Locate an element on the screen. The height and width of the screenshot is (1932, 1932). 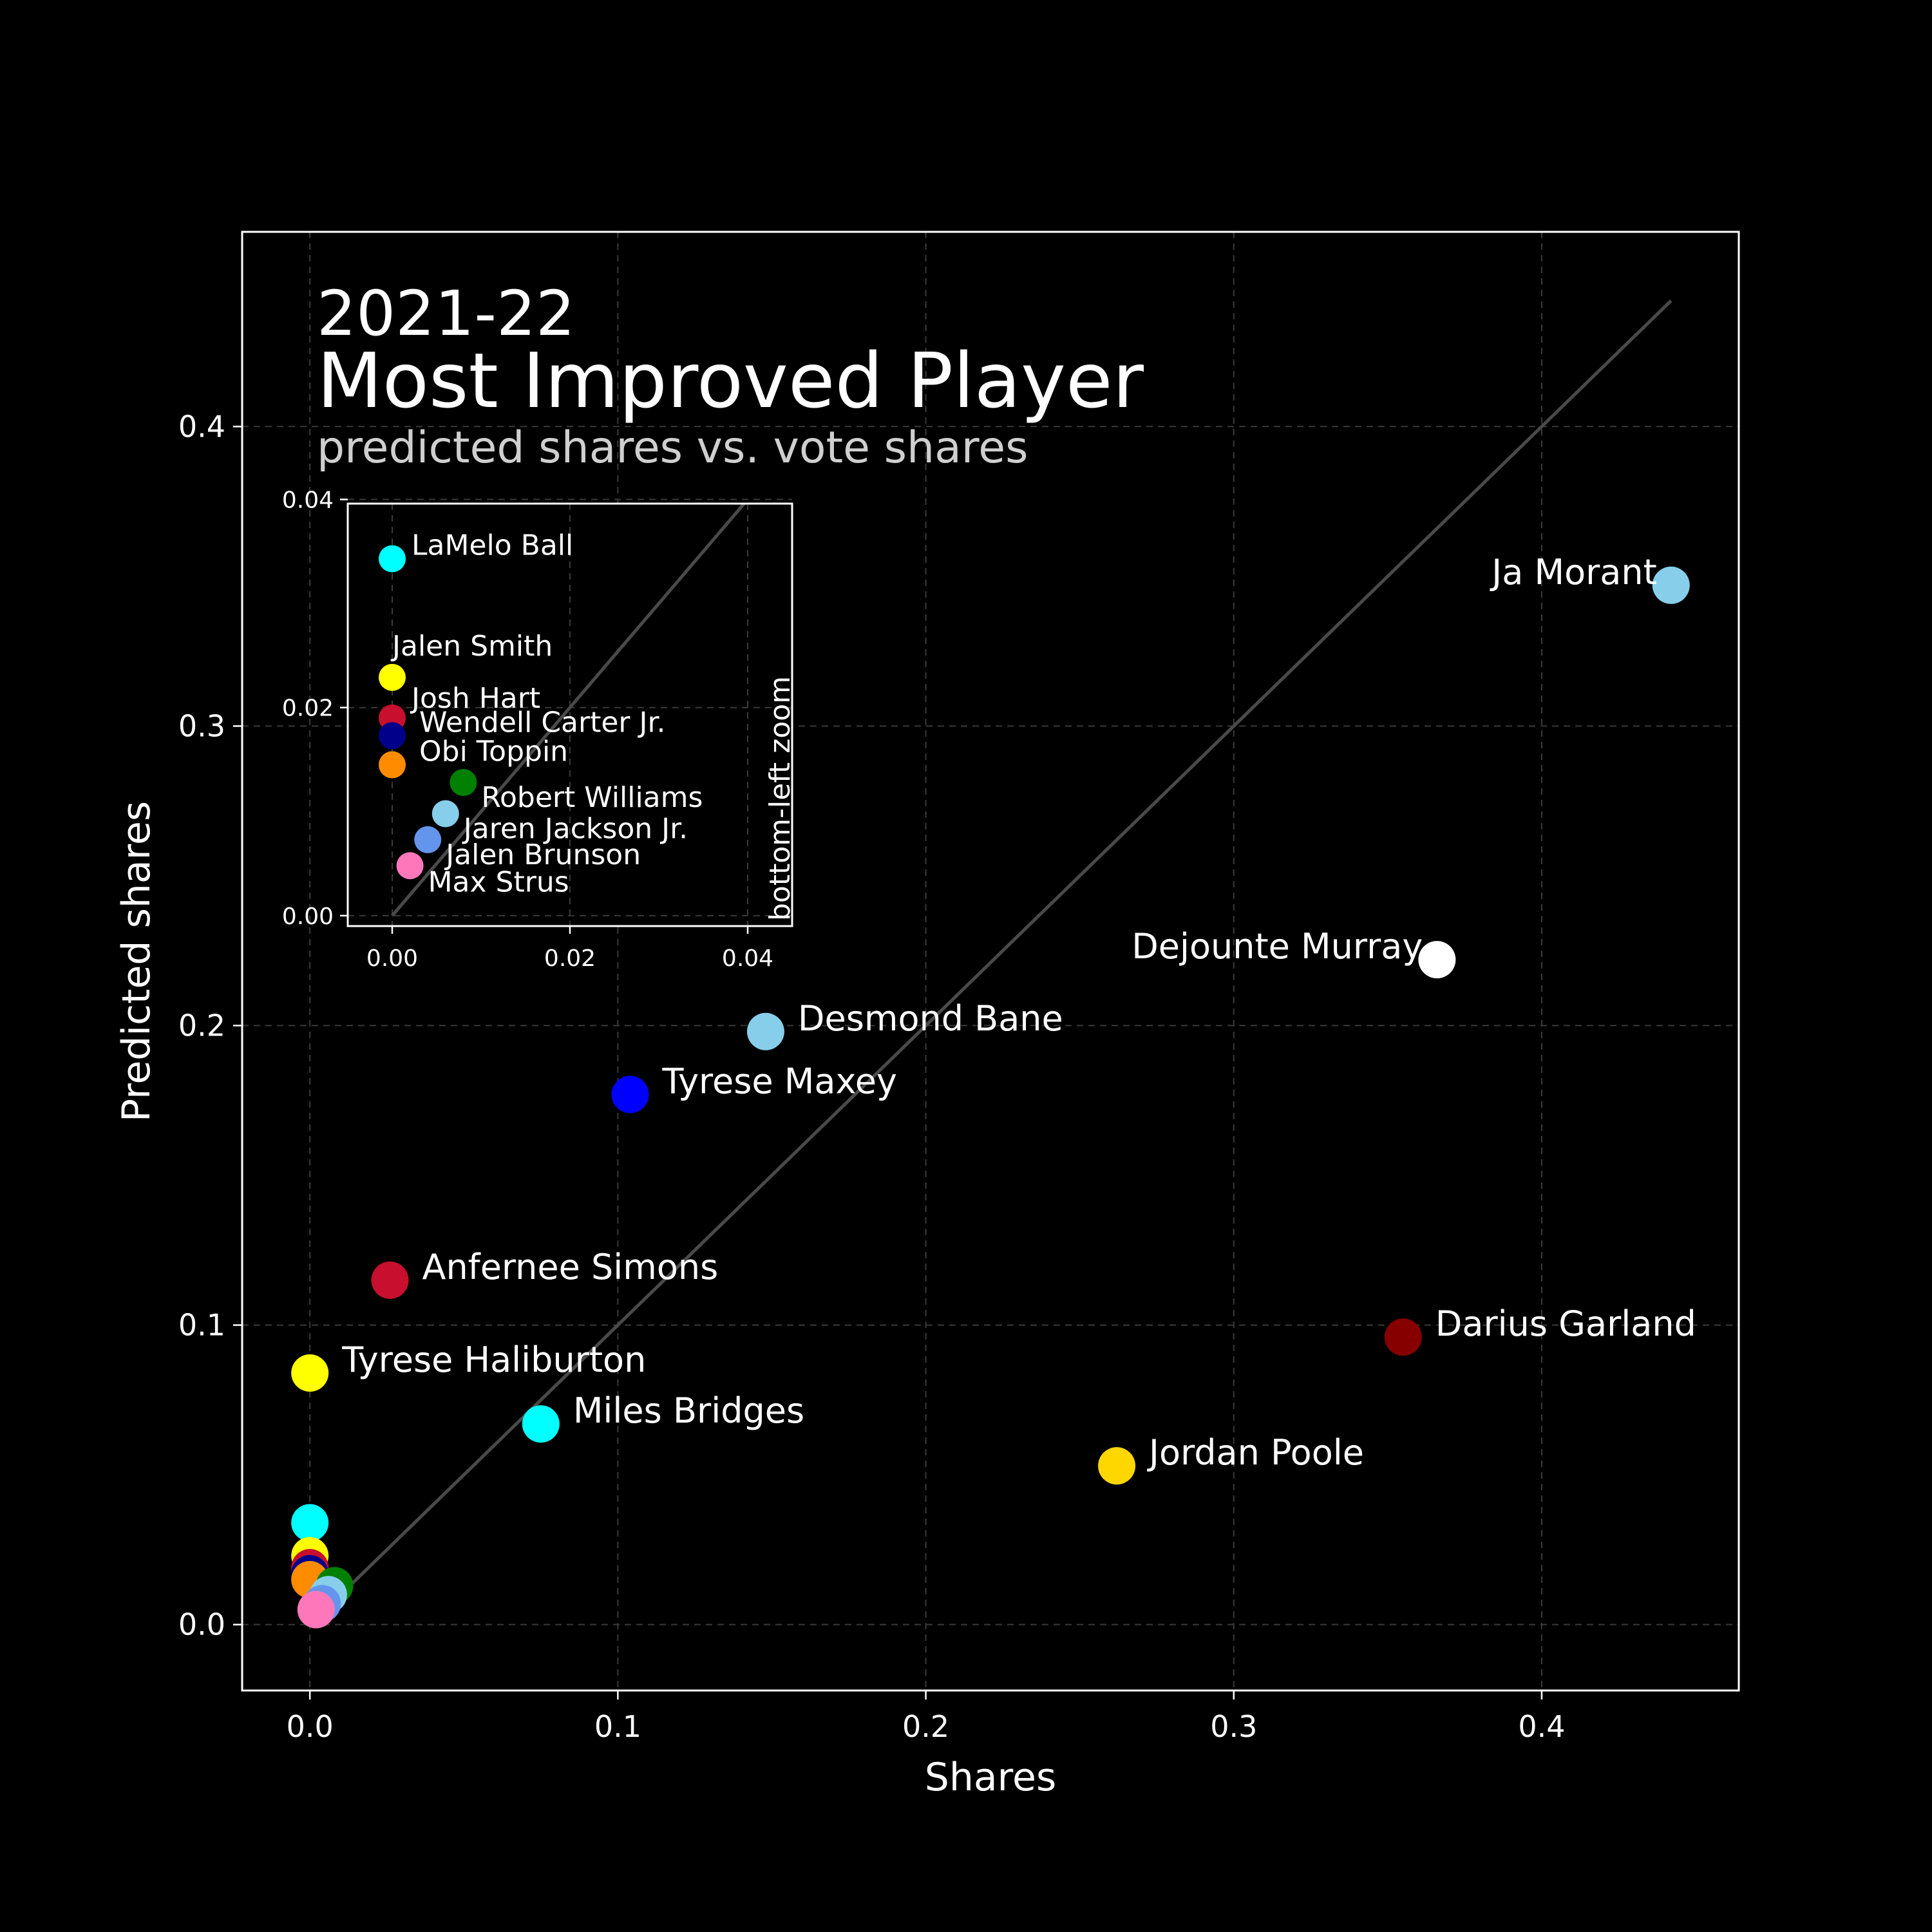
inset-reference-line is located at coordinates (569, 710).